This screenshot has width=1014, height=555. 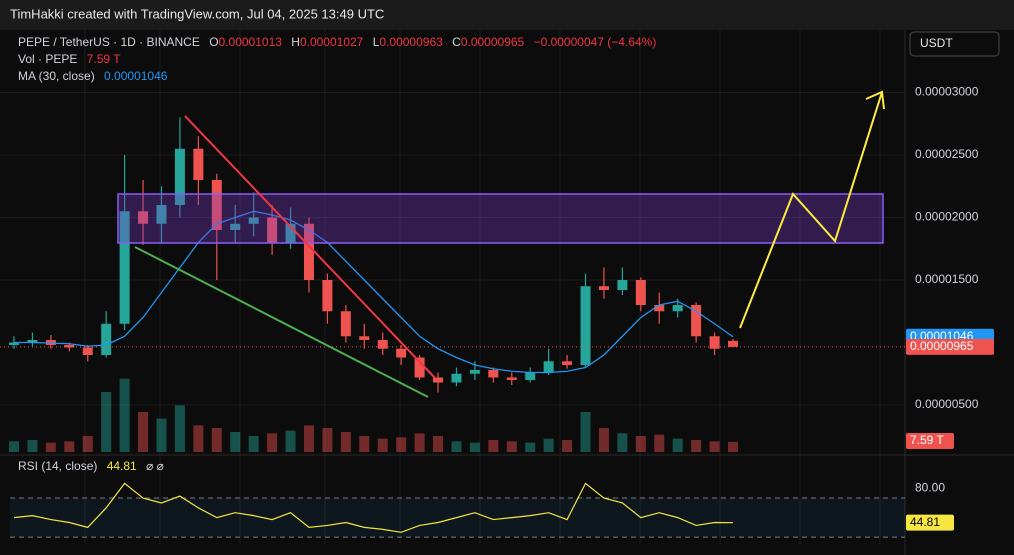 I want to click on rsi-tick-label: 80.00, so click(x=930, y=487).